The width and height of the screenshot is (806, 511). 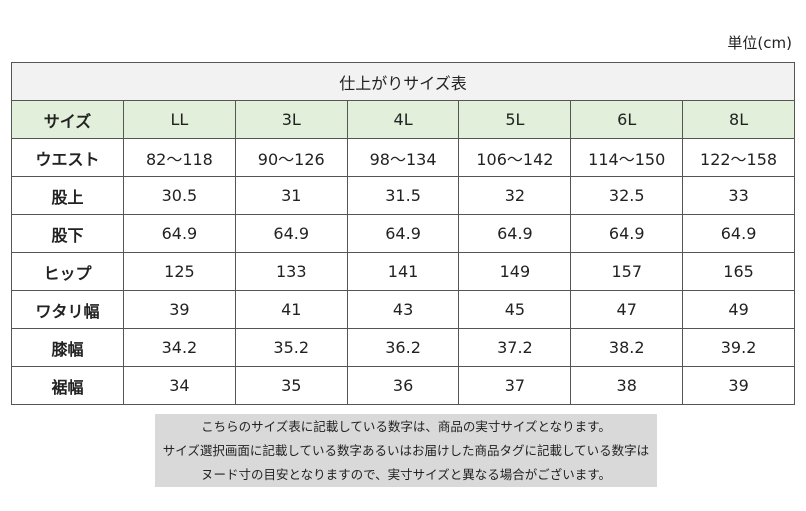 What do you see at coordinates (515, 309) in the screenshot?
I see `cell: 45` at bounding box center [515, 309].